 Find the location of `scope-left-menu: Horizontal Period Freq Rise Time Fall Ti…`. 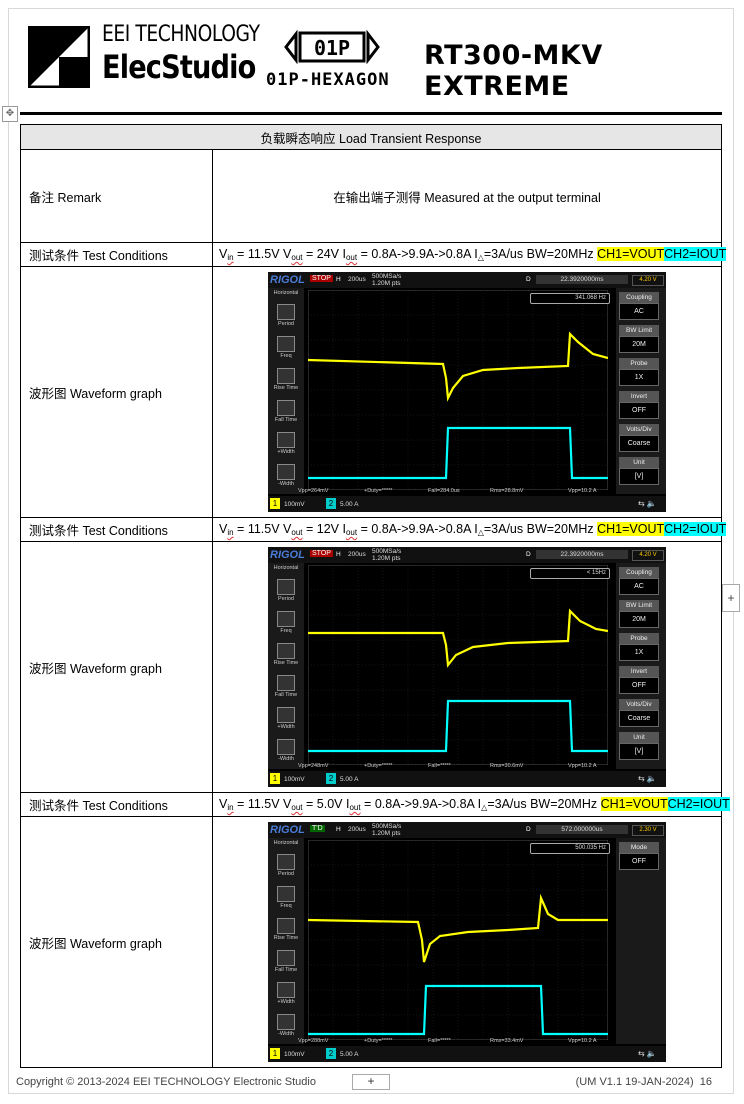

scope-left-menu: Horizontal Period Freq Rise Time Fall Ti… is located at coordinates (286, 941).